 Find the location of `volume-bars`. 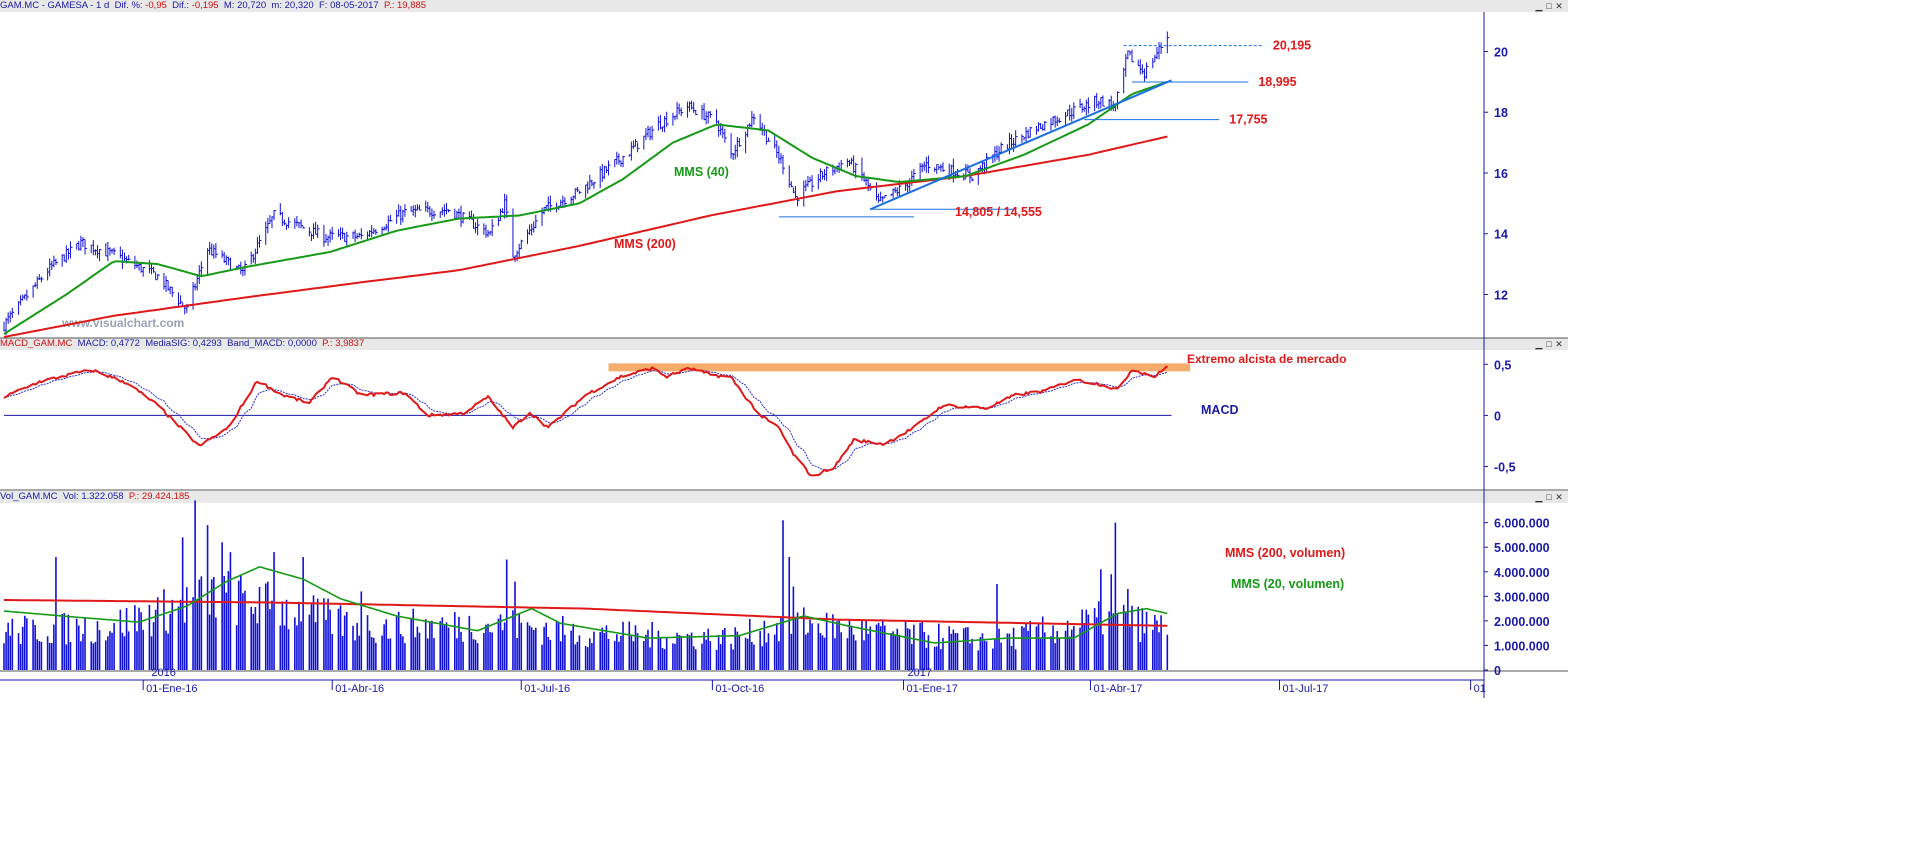

volume-bars is located at coordinates (586, 585).